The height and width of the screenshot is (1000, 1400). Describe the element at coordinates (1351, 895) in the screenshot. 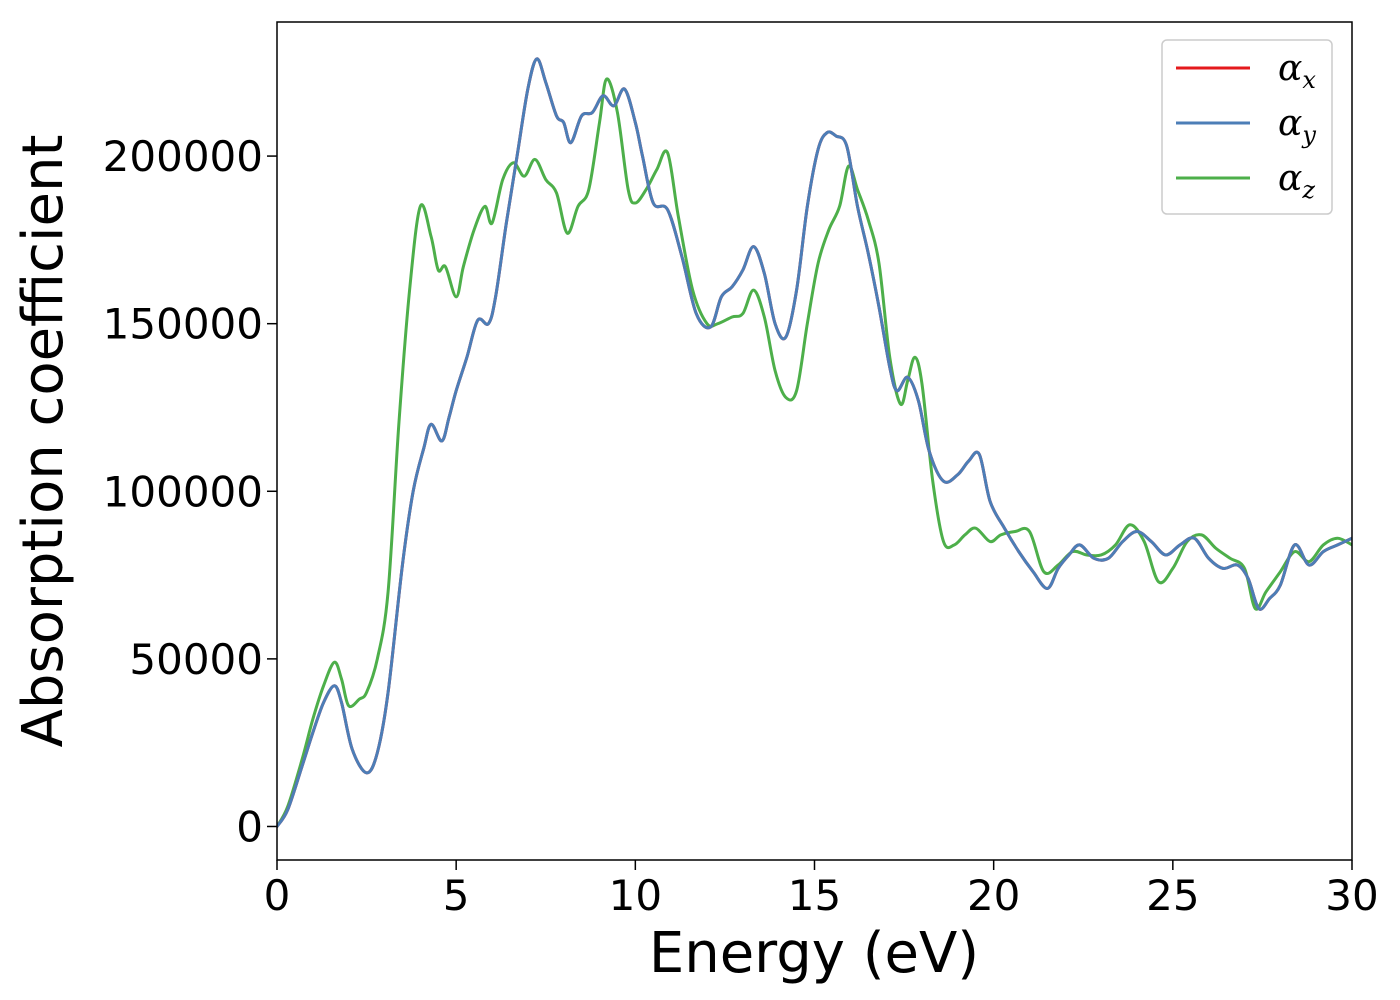

I see `x-tick-label: 30` at that location.